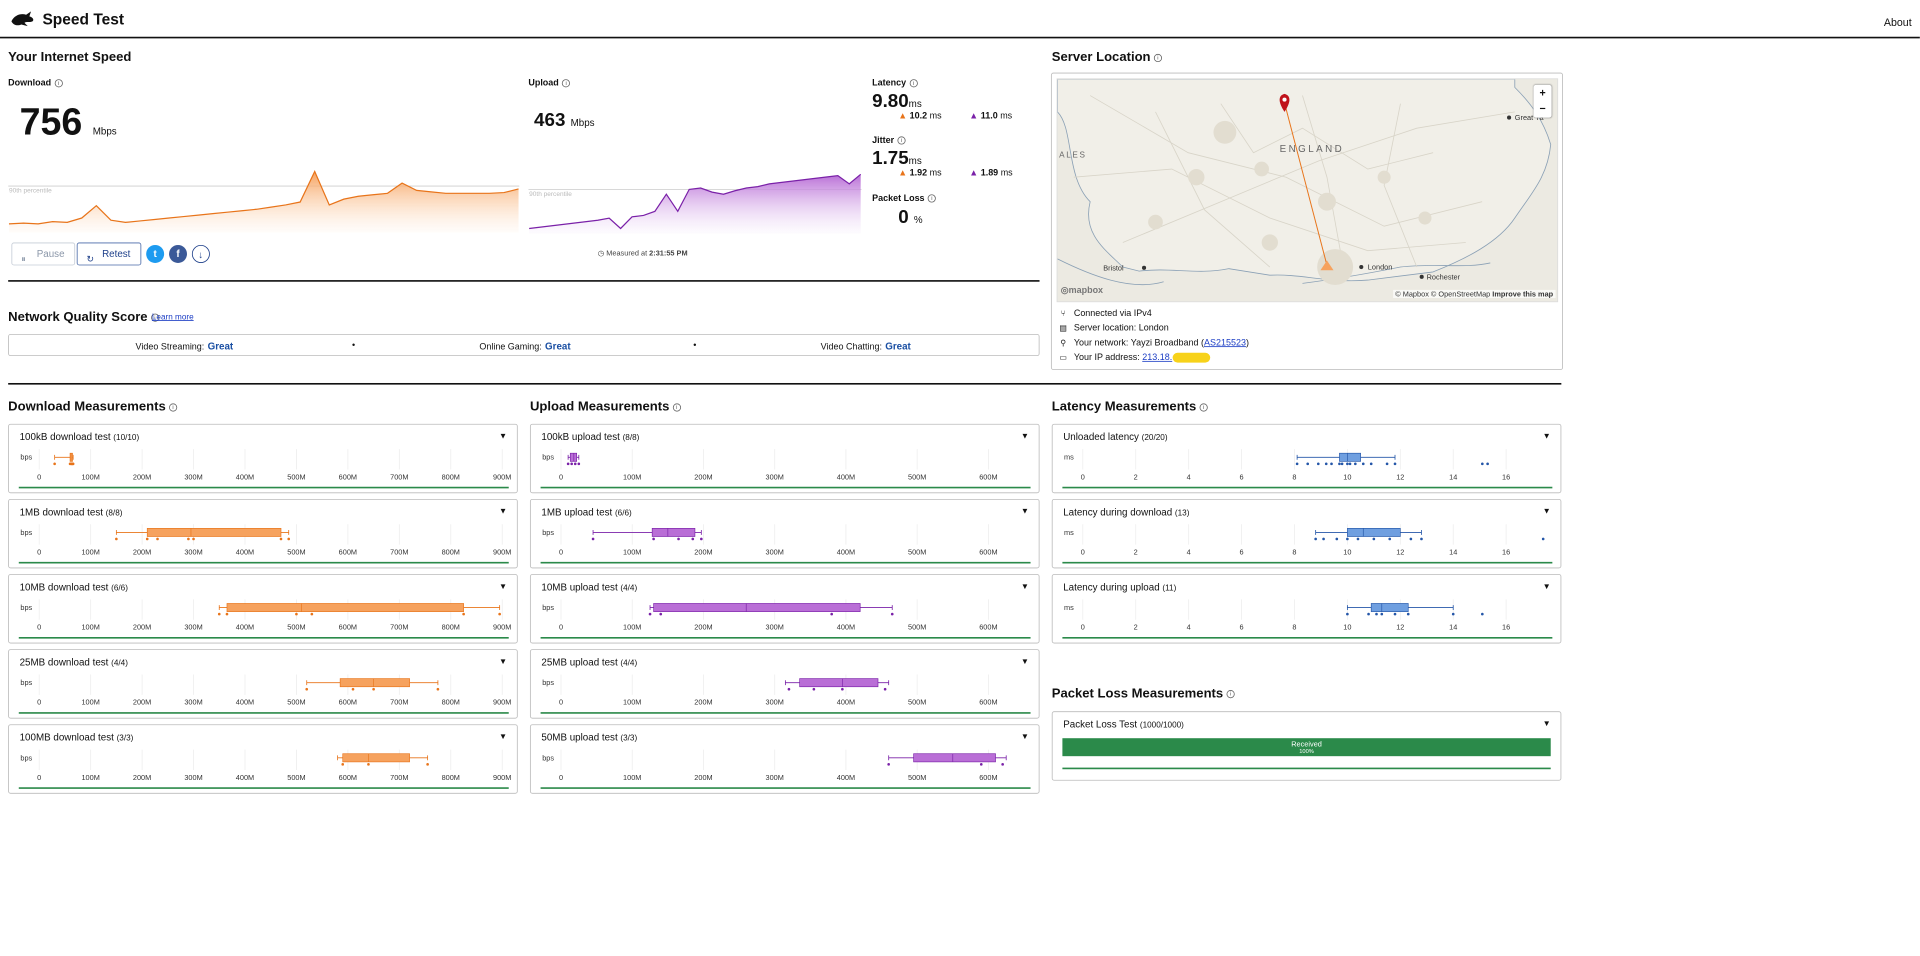 The width and height of the screenshot is (1920, 956). What do you see at coordinates (1523, 294) in the screenshot?
I see `improve-map-link: Improve this map` at bounding box center [1523, 294].